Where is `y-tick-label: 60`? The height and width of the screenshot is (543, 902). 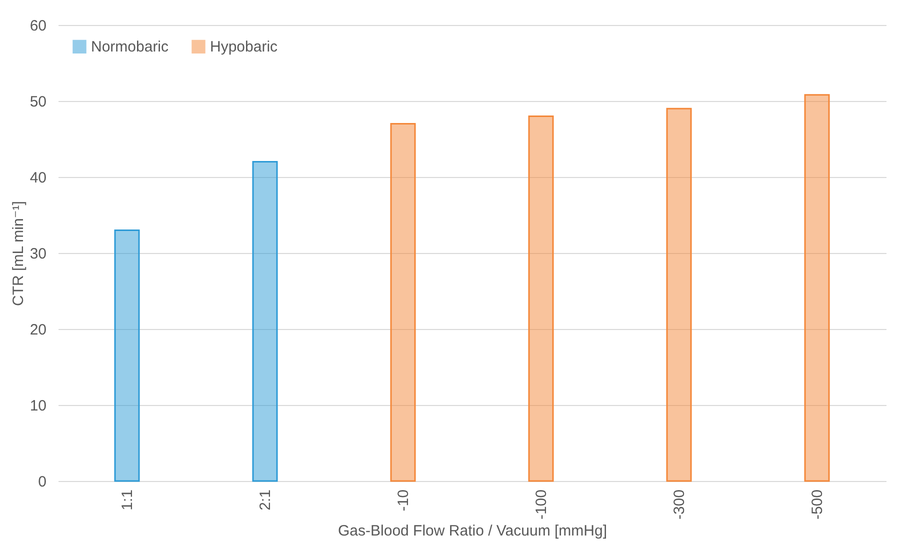 y-tick-label: 60 is located at coordinates (38, 26).